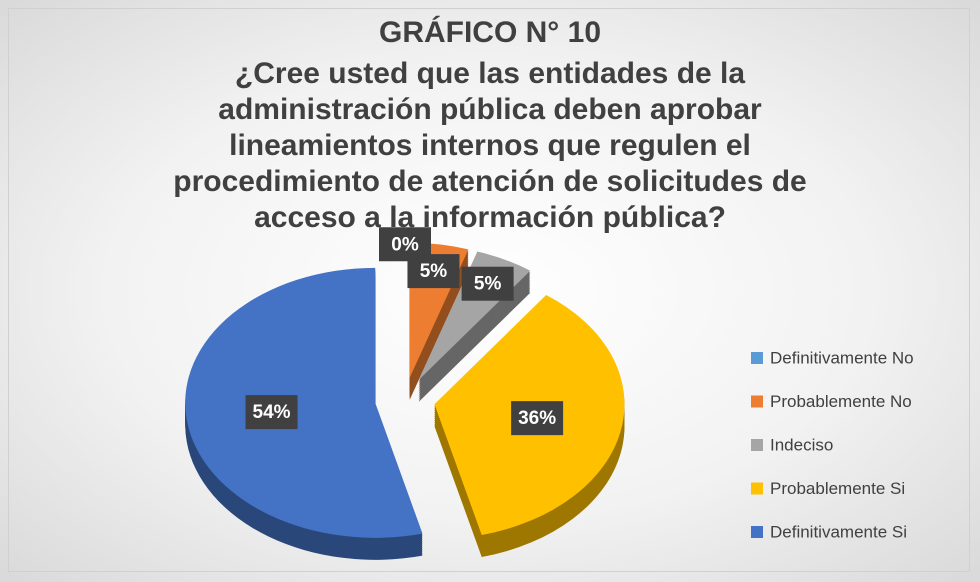  What do you see at coordinates (842, 357) in the screenshot?
I see `legend-label: Definitivamente No` at bounding box center [842, 357].